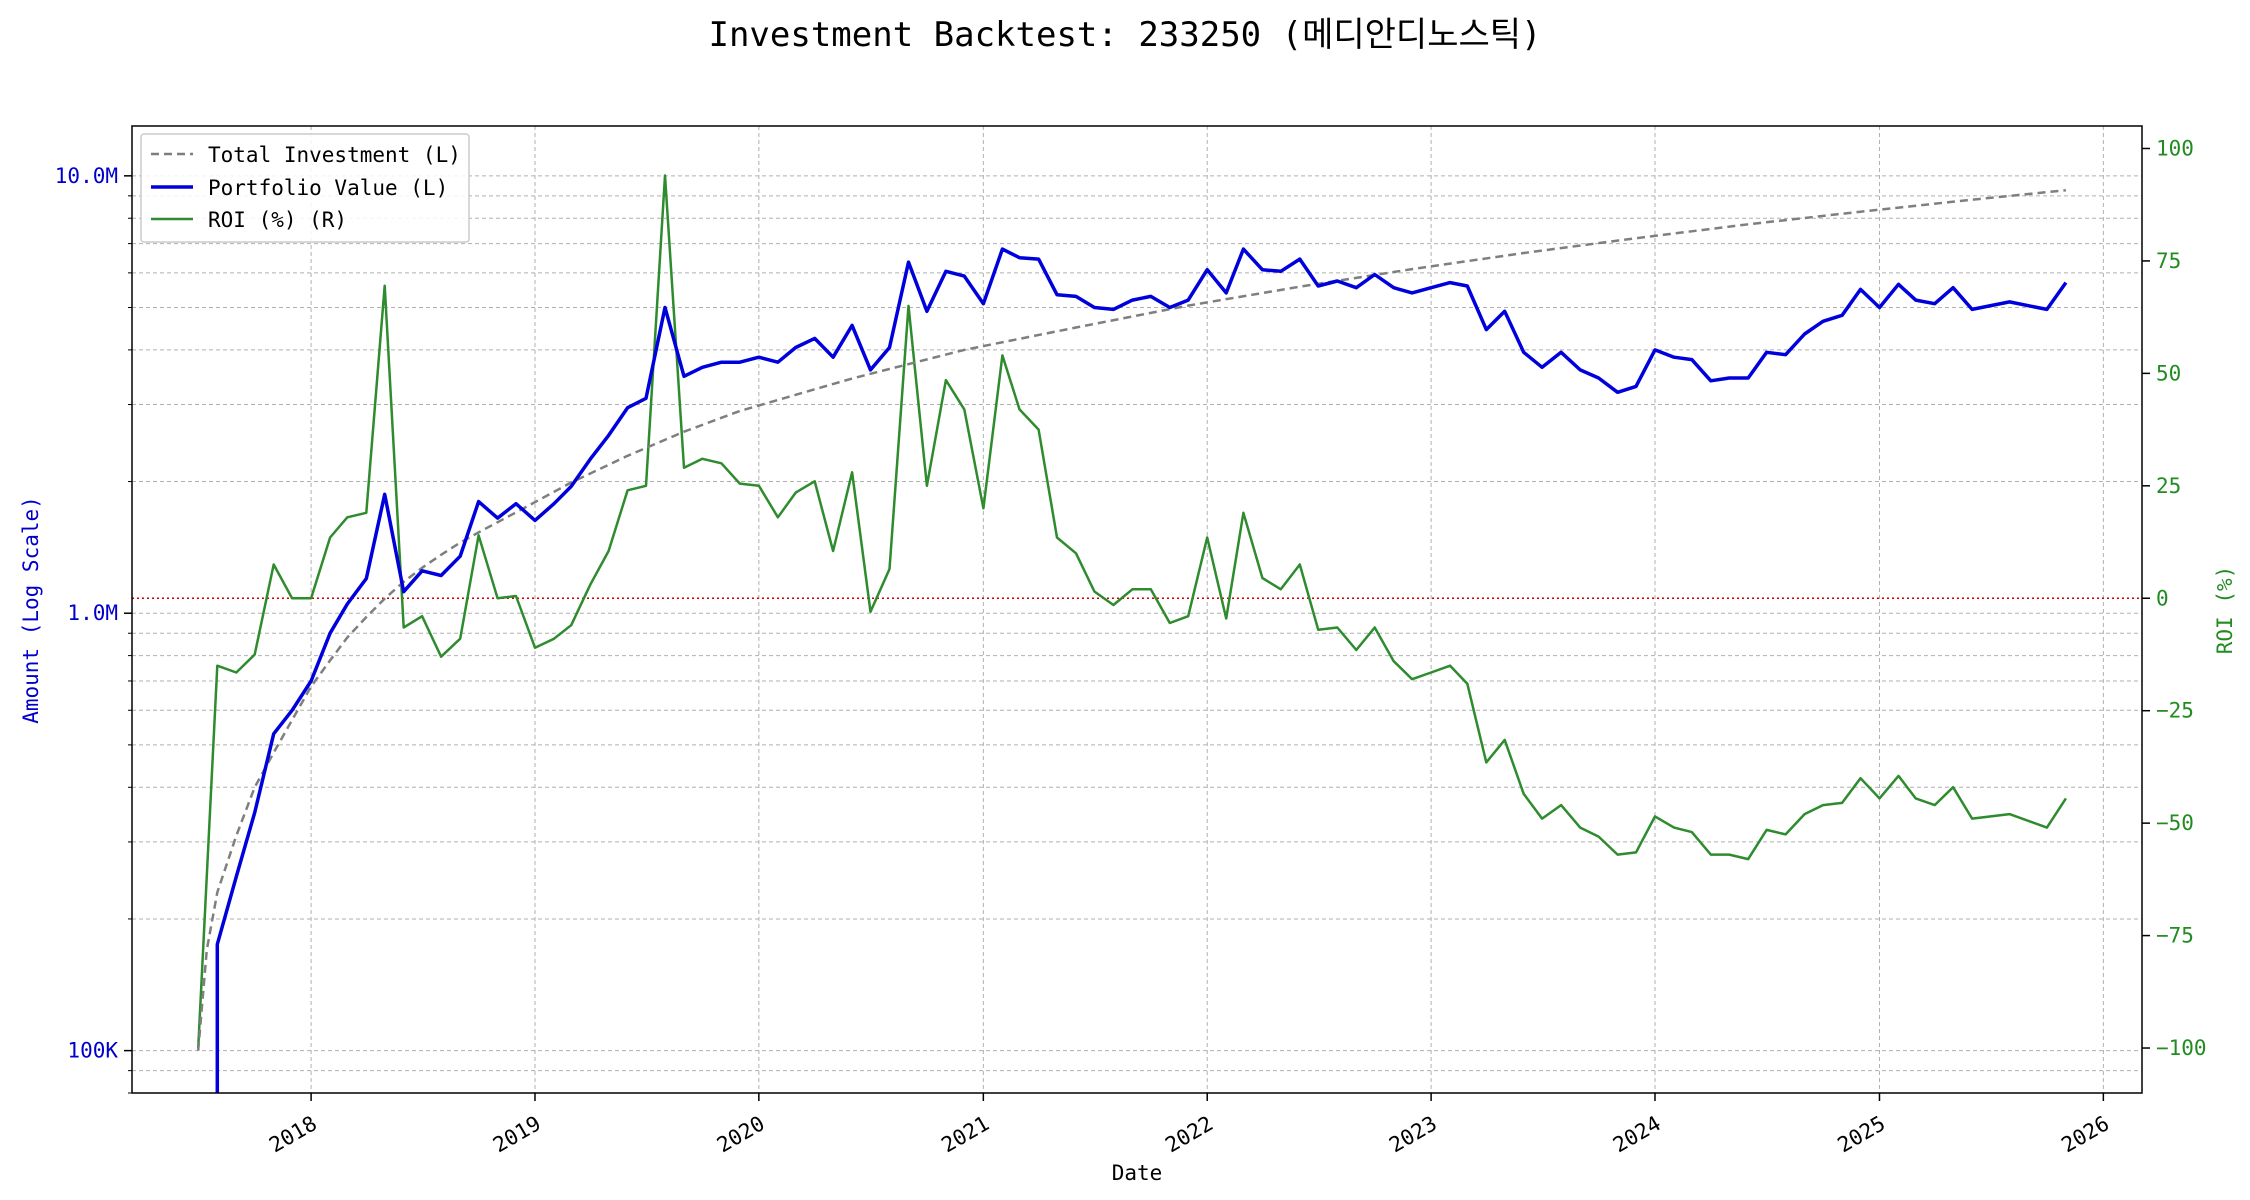  Describe the element at coordinates (1413, 1134) in the screenshot. I see `x-tick-label: 2023` at that location.